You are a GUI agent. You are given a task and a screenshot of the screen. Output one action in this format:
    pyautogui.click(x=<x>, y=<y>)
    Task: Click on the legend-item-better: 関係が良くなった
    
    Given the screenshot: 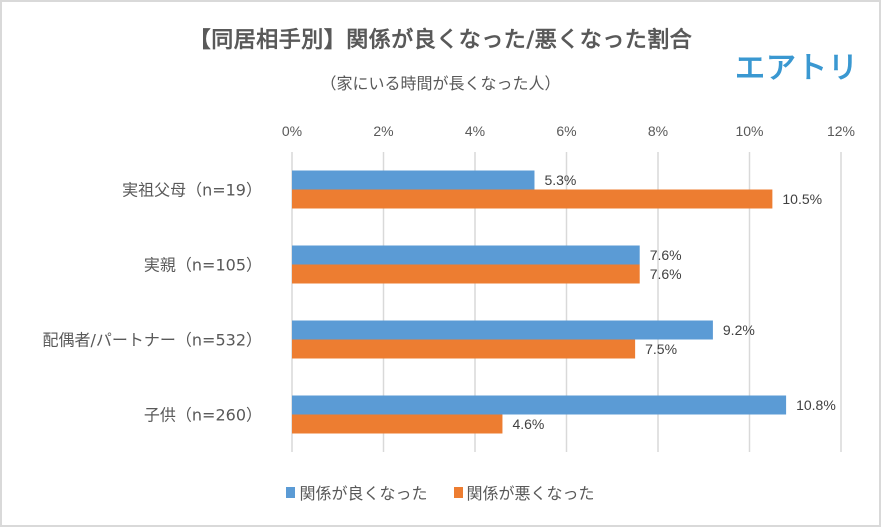 What is the action you would take?
    pyautogui.click(x=357, y=492)
    